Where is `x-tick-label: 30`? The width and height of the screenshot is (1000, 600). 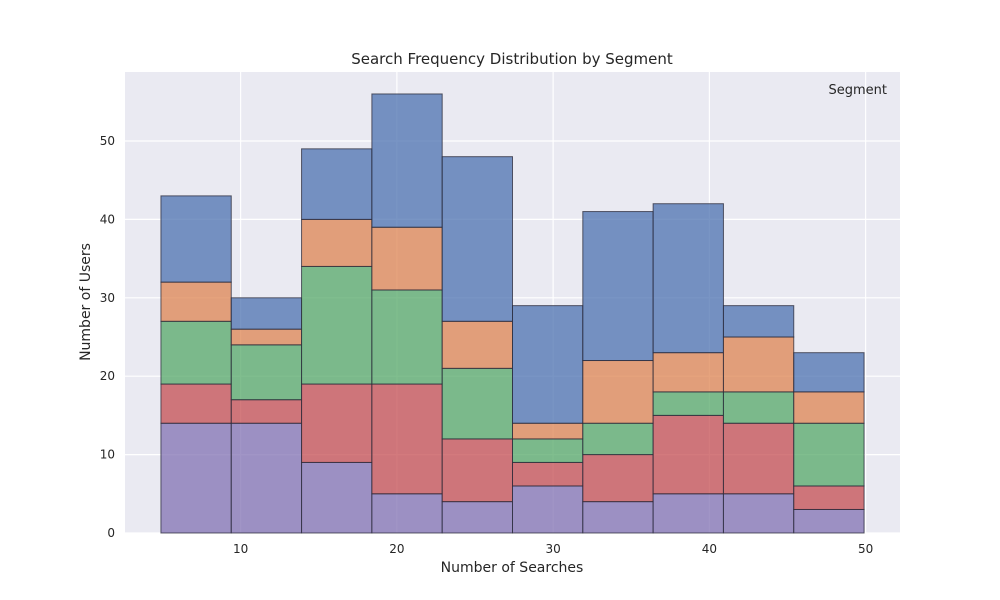
x-tick-label: 30 is located at coordinates (552, 549).